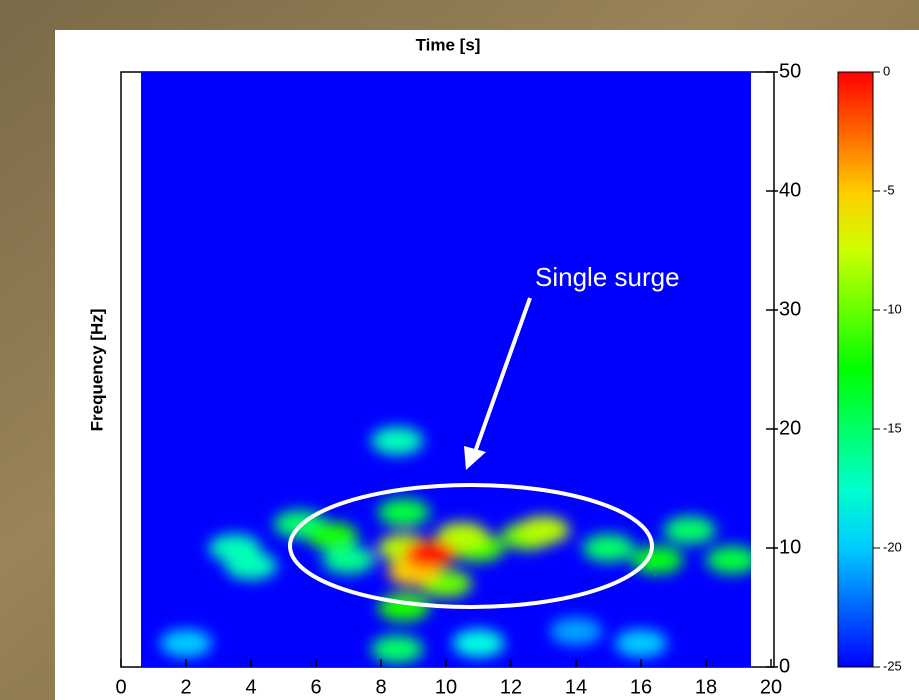 The height and width of the screenshot is (700, 919). I want to click on y-tick-label: 10, so click(790, 547).